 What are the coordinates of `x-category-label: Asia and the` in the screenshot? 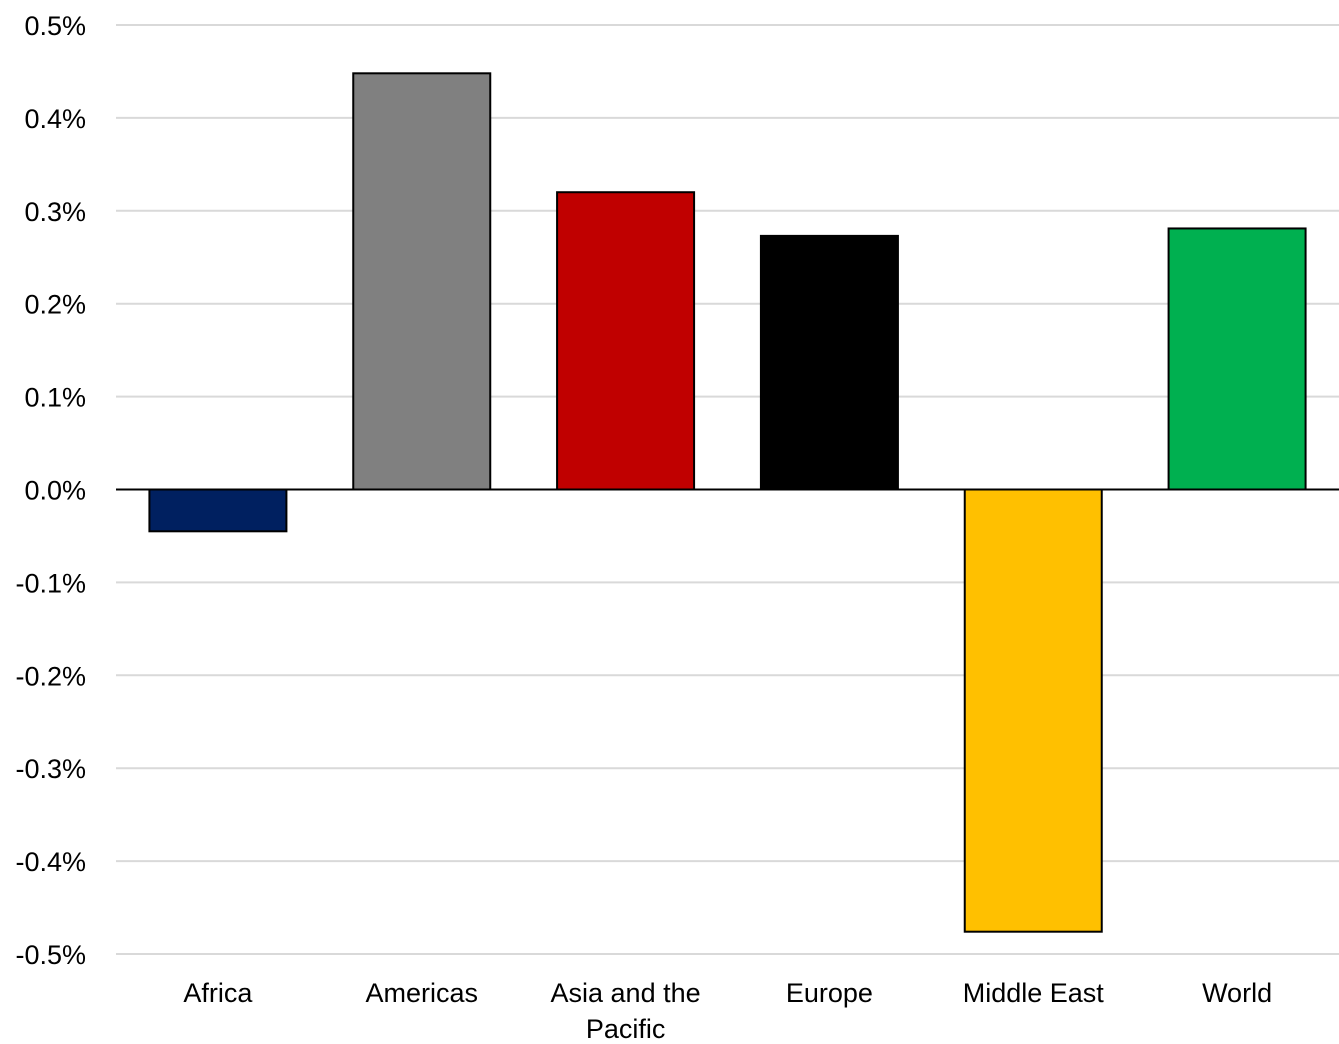 It's located at (626, 993).